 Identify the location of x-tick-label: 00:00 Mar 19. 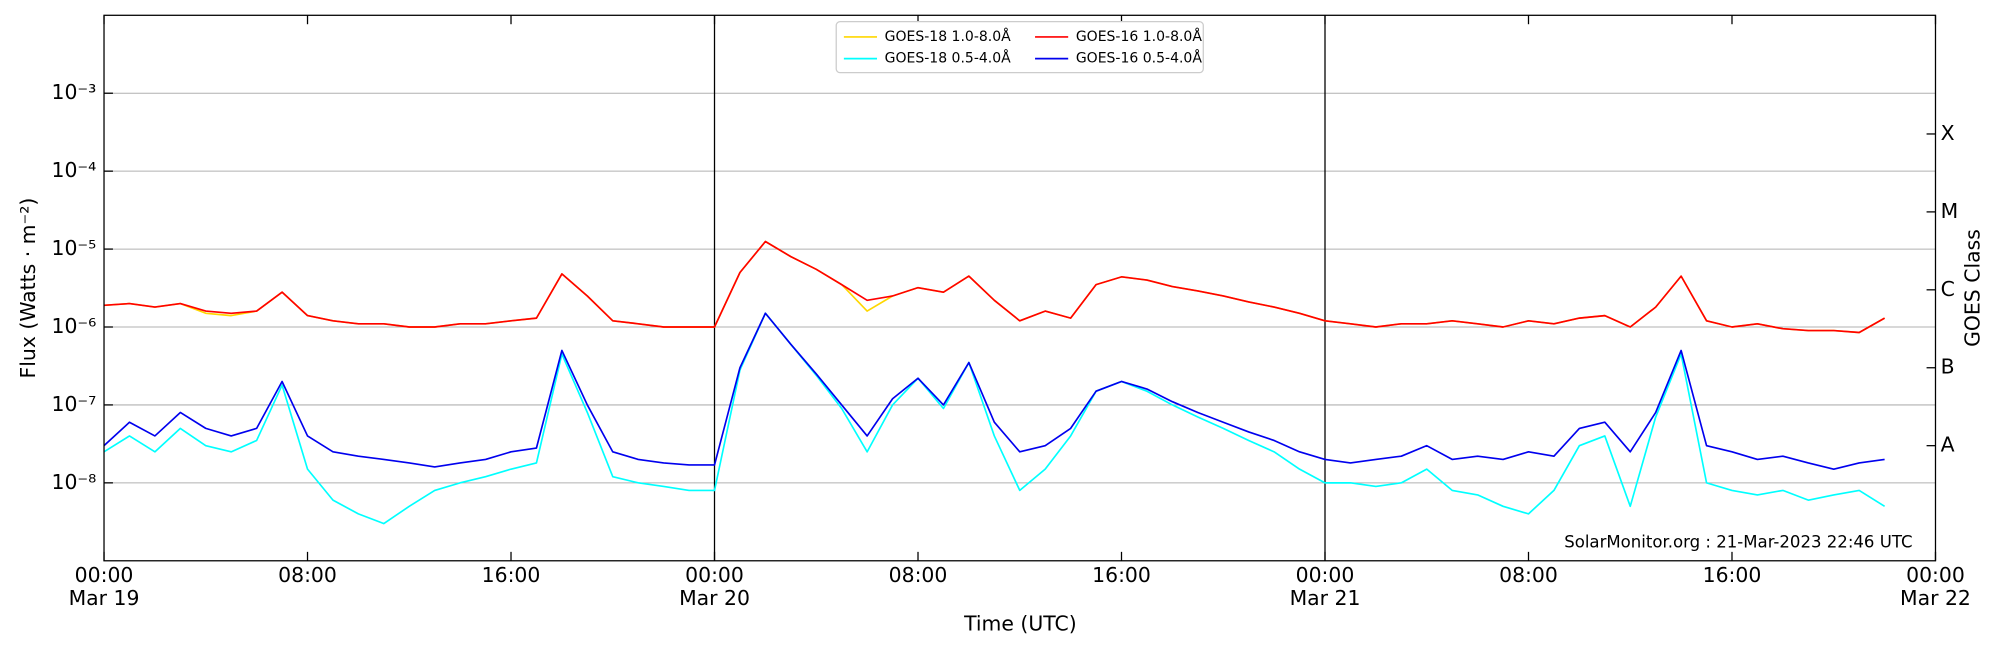
(104, 586).